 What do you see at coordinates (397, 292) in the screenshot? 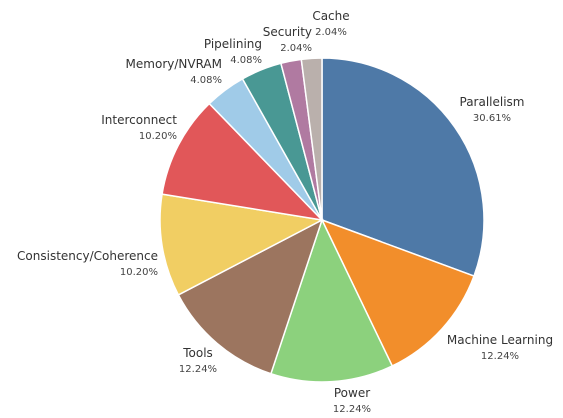
I see `pie-slice-machine-learning` at bounding box center [397, 292].